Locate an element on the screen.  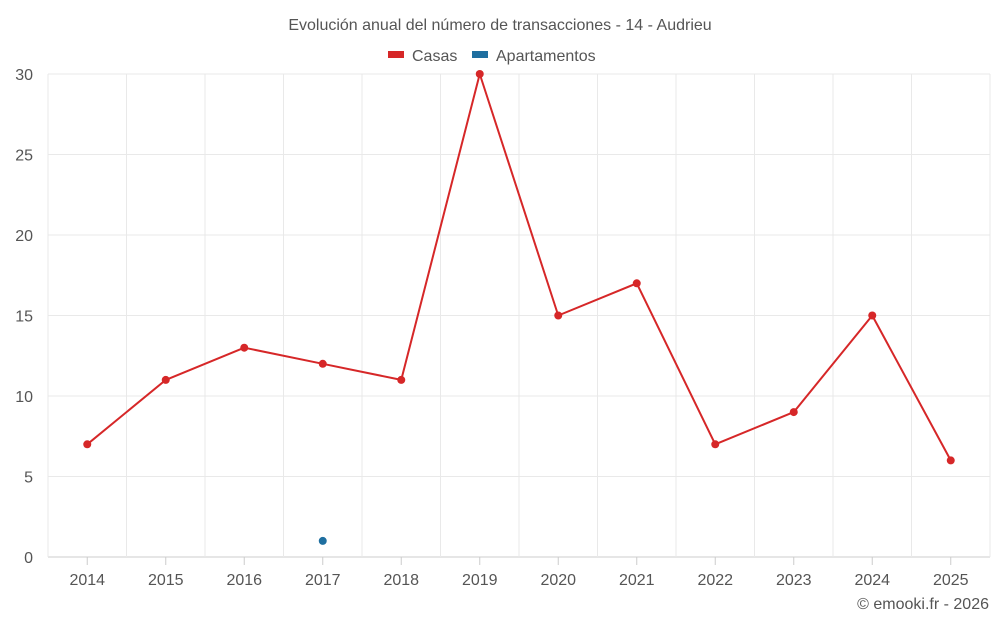
y-tick-label: 25 is located at coordinates (24, 156).